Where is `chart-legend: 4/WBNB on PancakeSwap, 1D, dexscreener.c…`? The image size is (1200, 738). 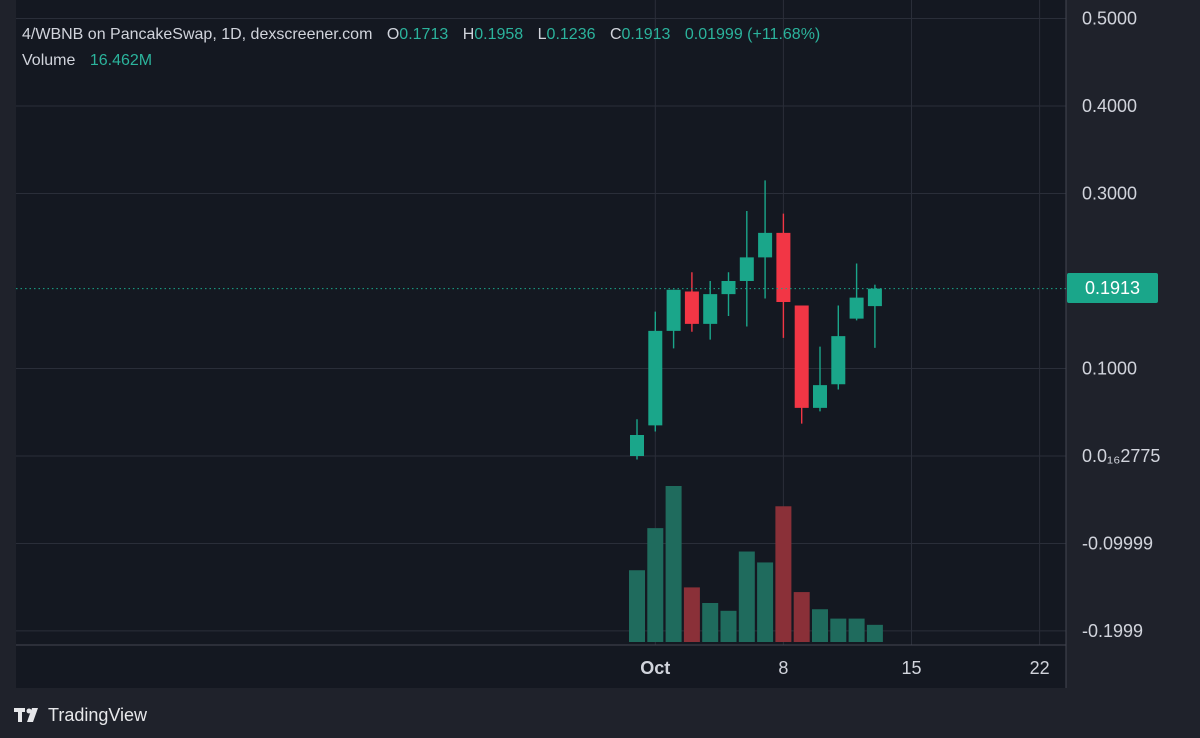 chart-legend: 4/WBNB on PancakeSwap, 1D, dexscreener.c… is located at coordinates (421, 48).